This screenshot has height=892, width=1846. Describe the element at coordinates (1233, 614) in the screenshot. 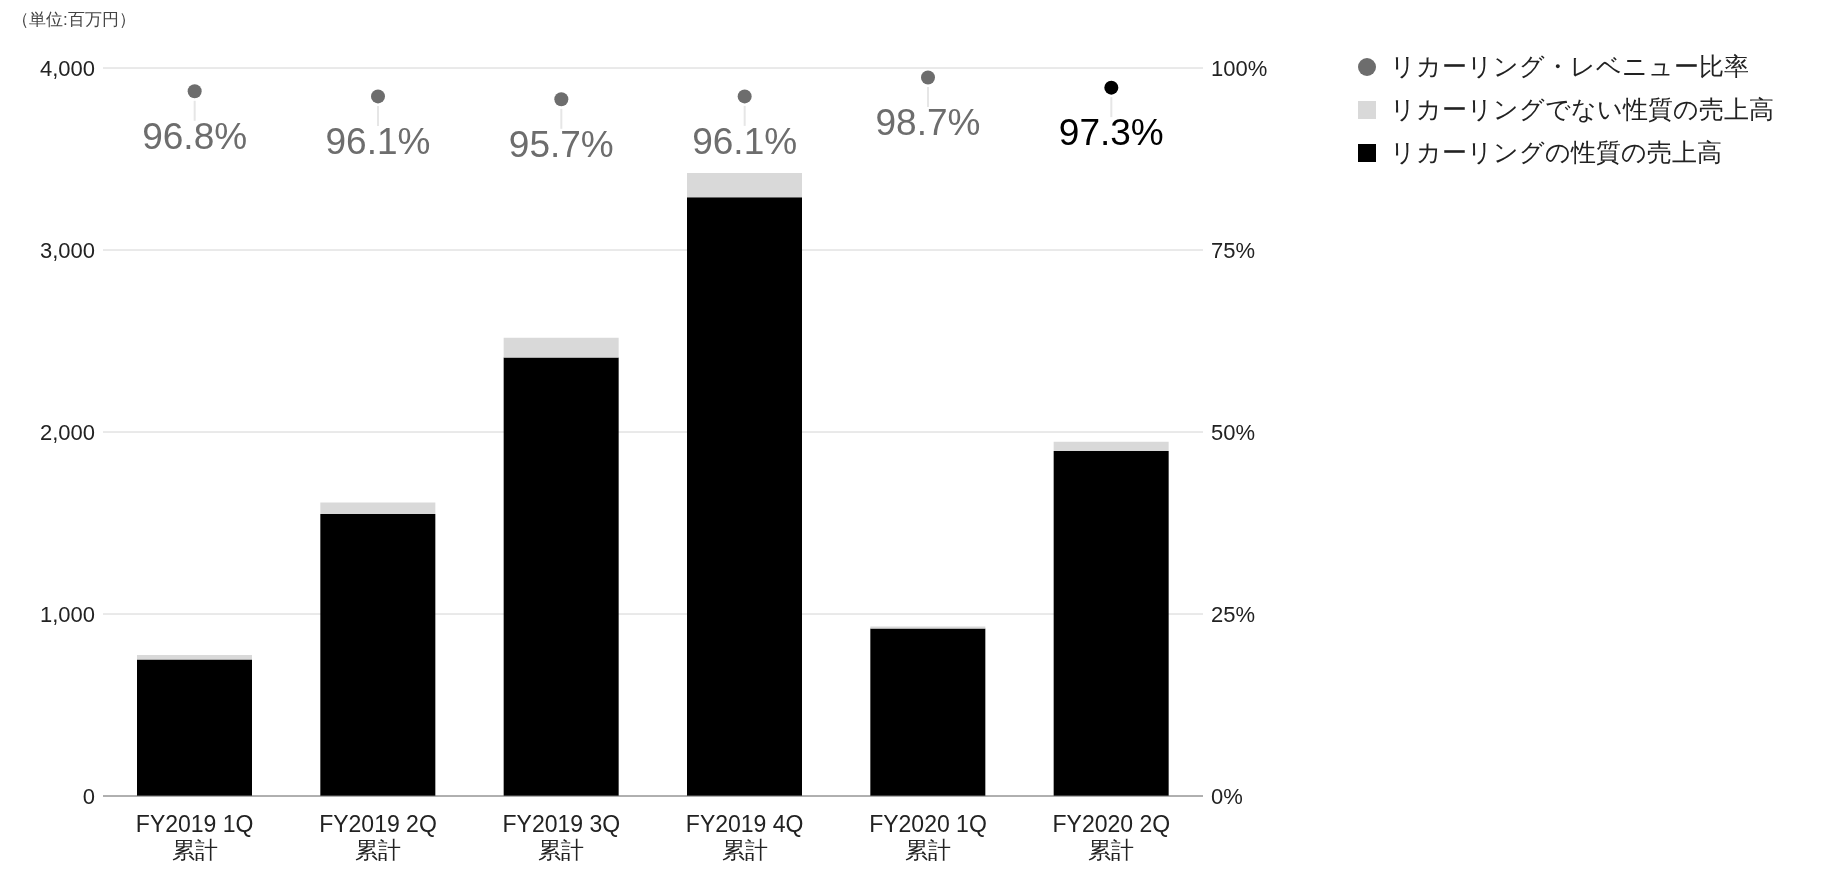

I see `y2-tick-label: 25%` at that location.